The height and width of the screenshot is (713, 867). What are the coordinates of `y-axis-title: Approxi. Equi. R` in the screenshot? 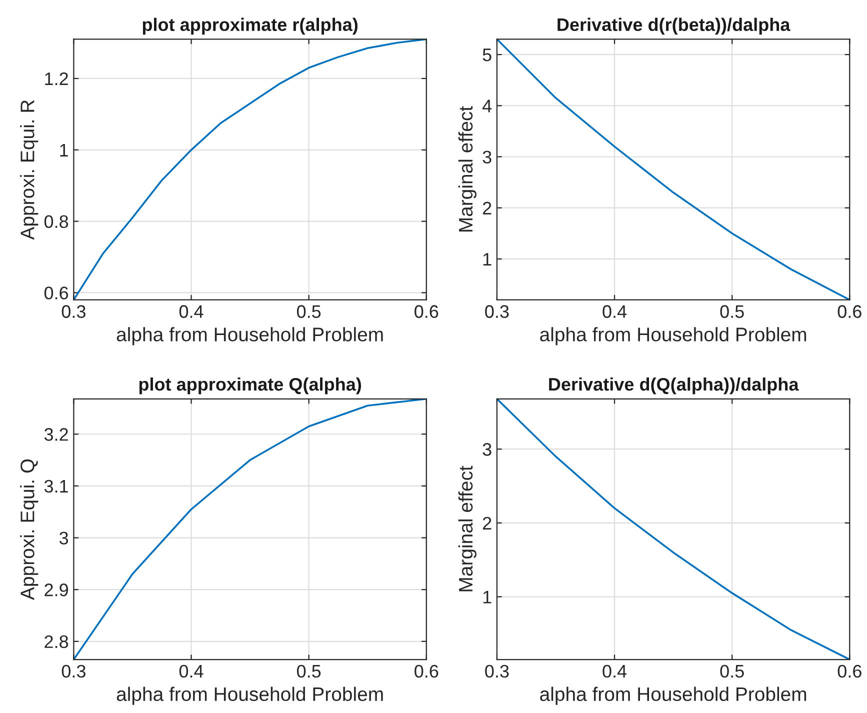 It's located at (29, 170).